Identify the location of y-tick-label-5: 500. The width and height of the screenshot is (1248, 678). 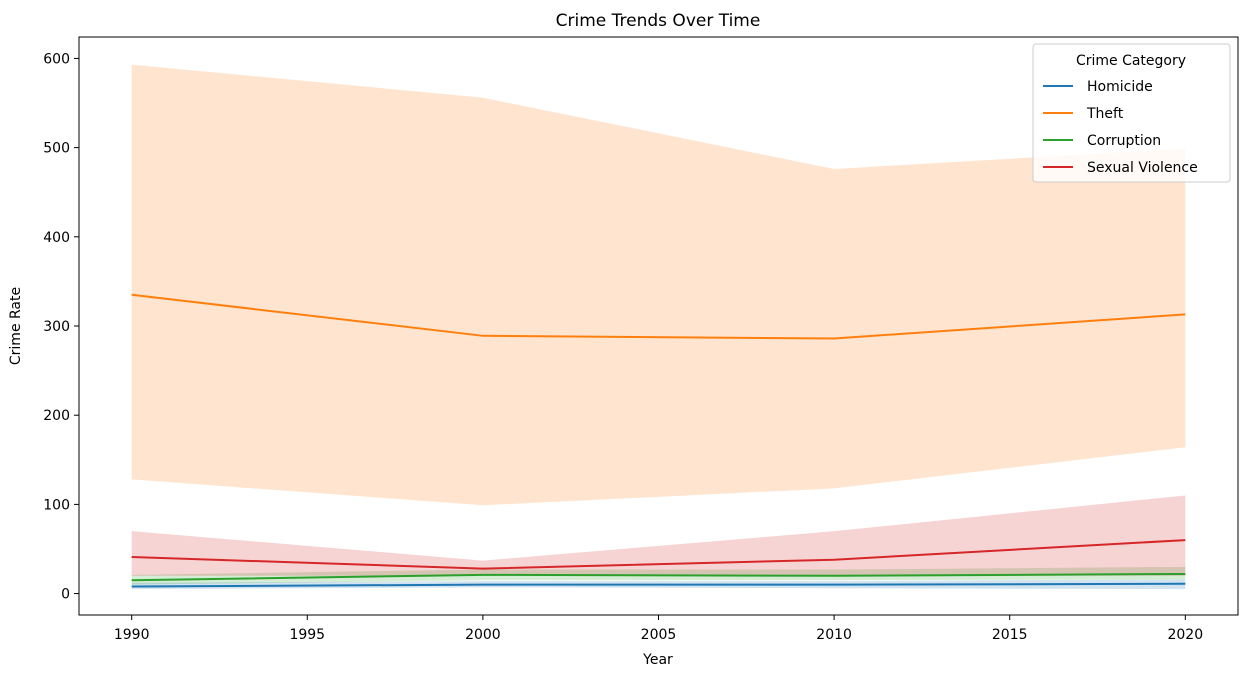
(56, 149).